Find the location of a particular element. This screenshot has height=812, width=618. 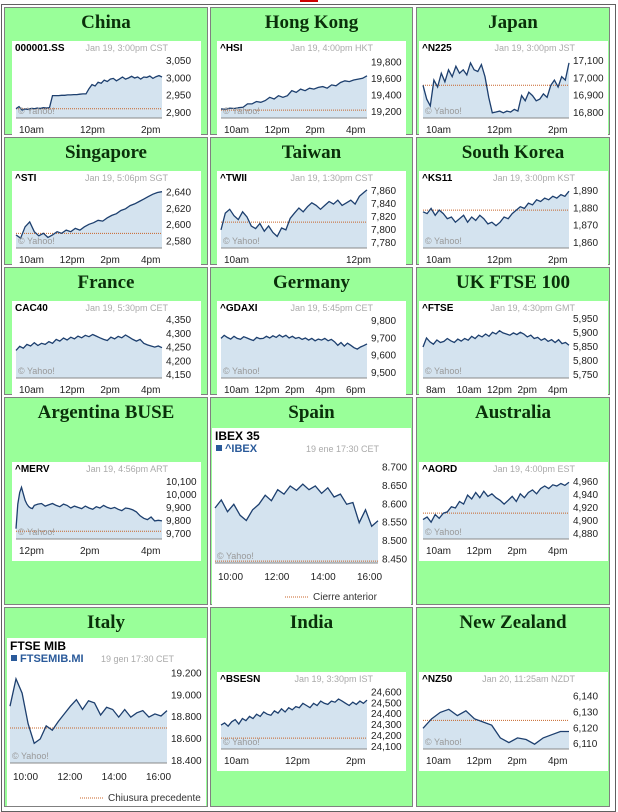

x-tick-label: 14:00 is located at coordinates (323, 577).